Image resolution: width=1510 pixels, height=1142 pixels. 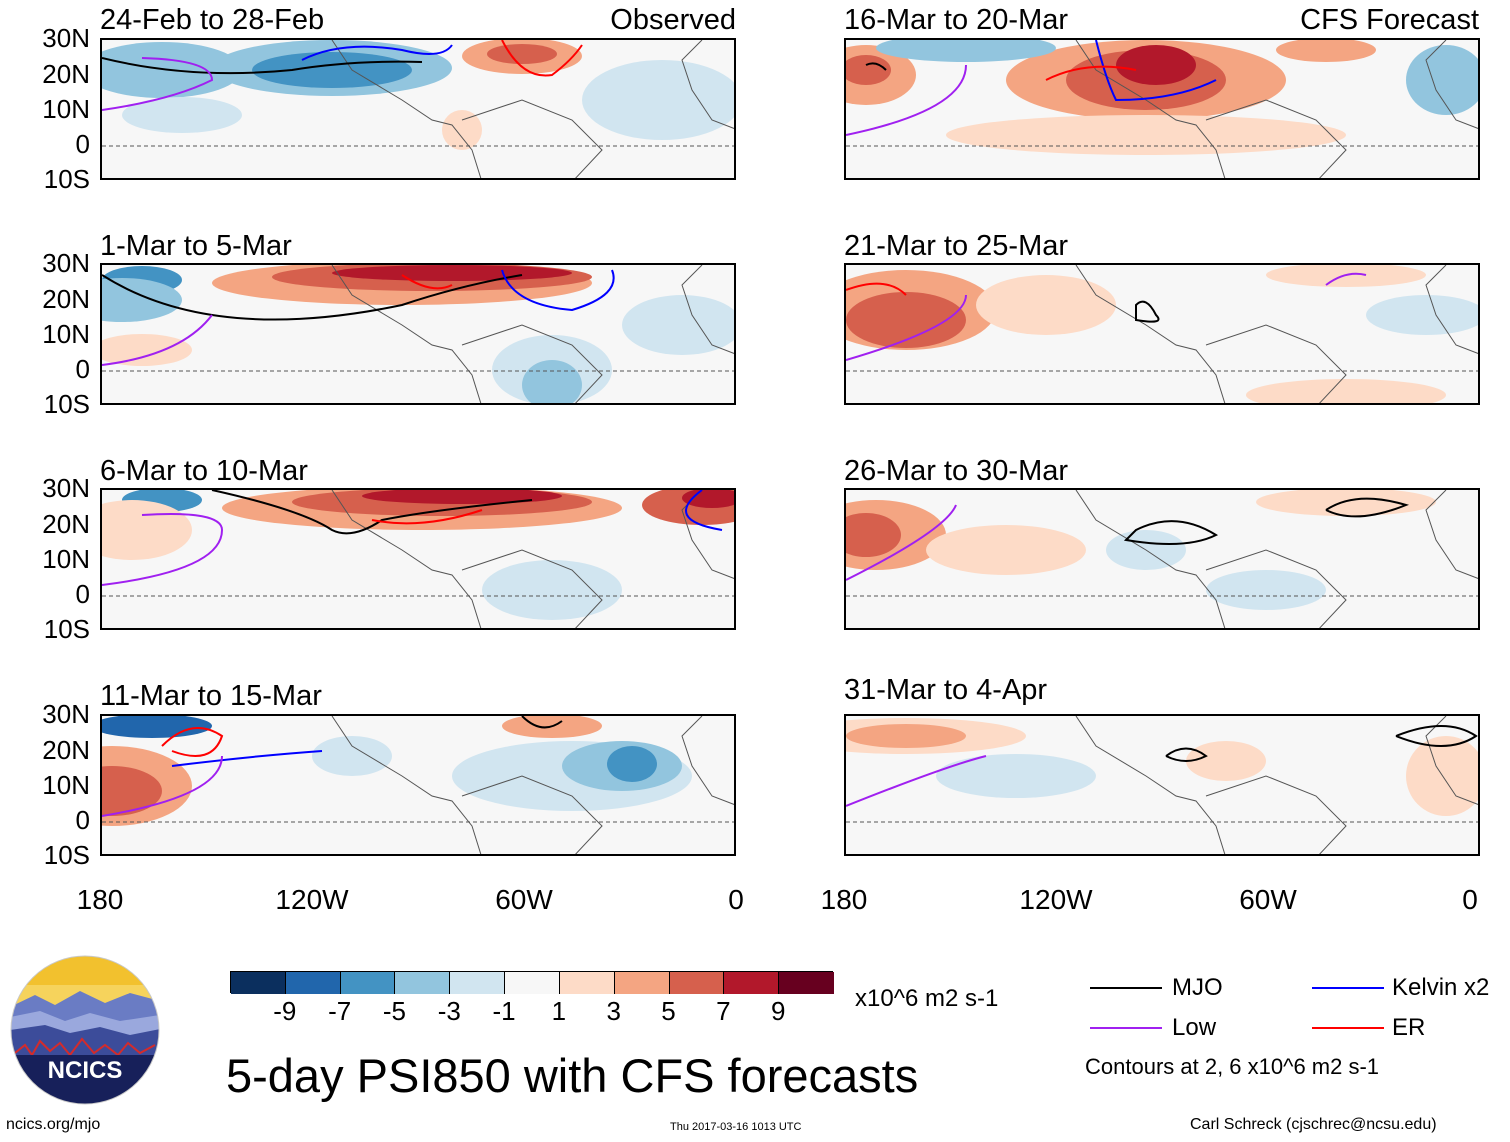 I want to click on colorbar, so click(x=532, y=982).